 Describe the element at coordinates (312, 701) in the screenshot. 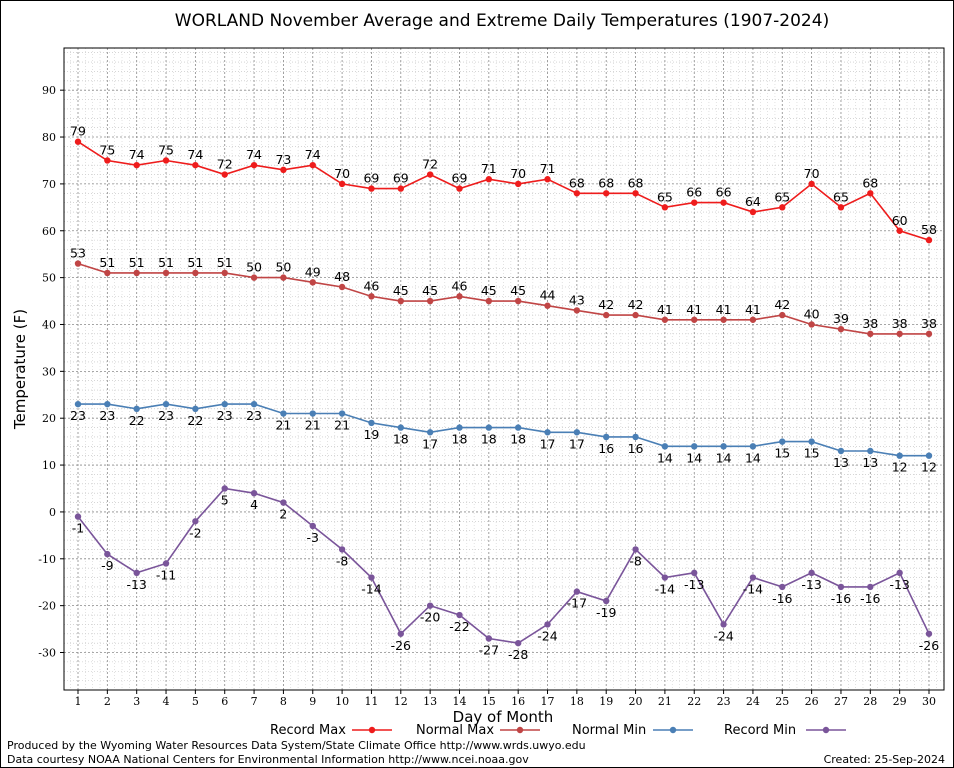

I see `x-tick-label: 9` at that location.